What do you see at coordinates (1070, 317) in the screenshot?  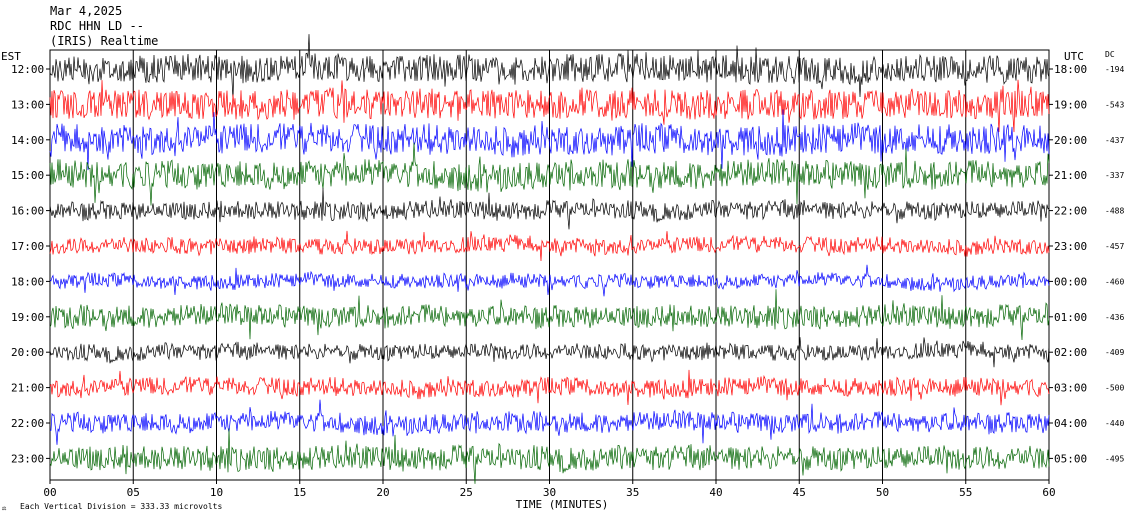 I see `utc-hour-label: 01:00` at bounding box center [1070, 317].